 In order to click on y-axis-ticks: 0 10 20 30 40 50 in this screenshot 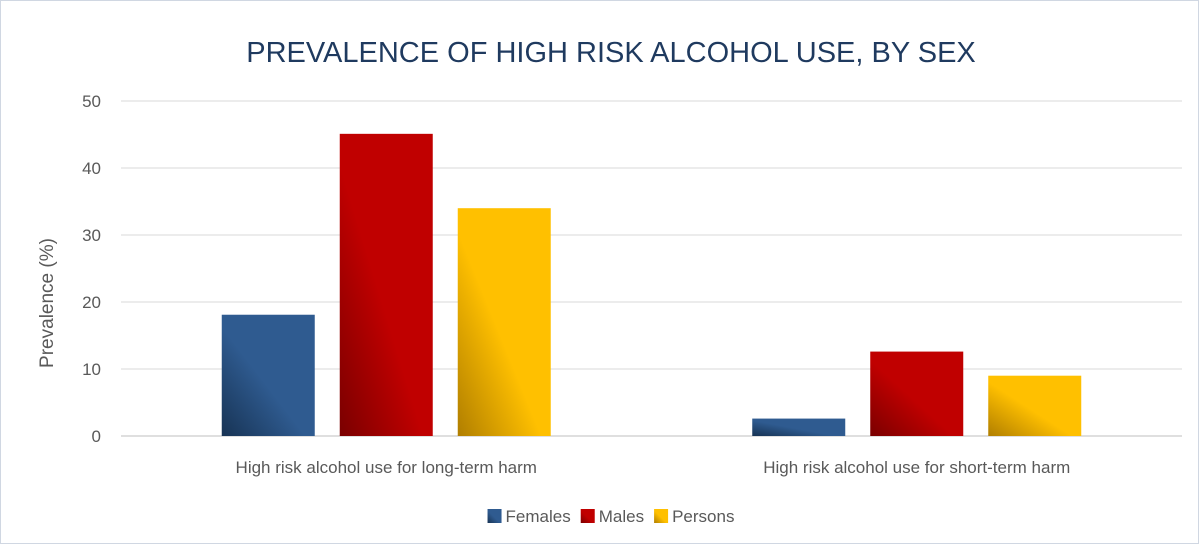, I will do `click(91, 269)`.